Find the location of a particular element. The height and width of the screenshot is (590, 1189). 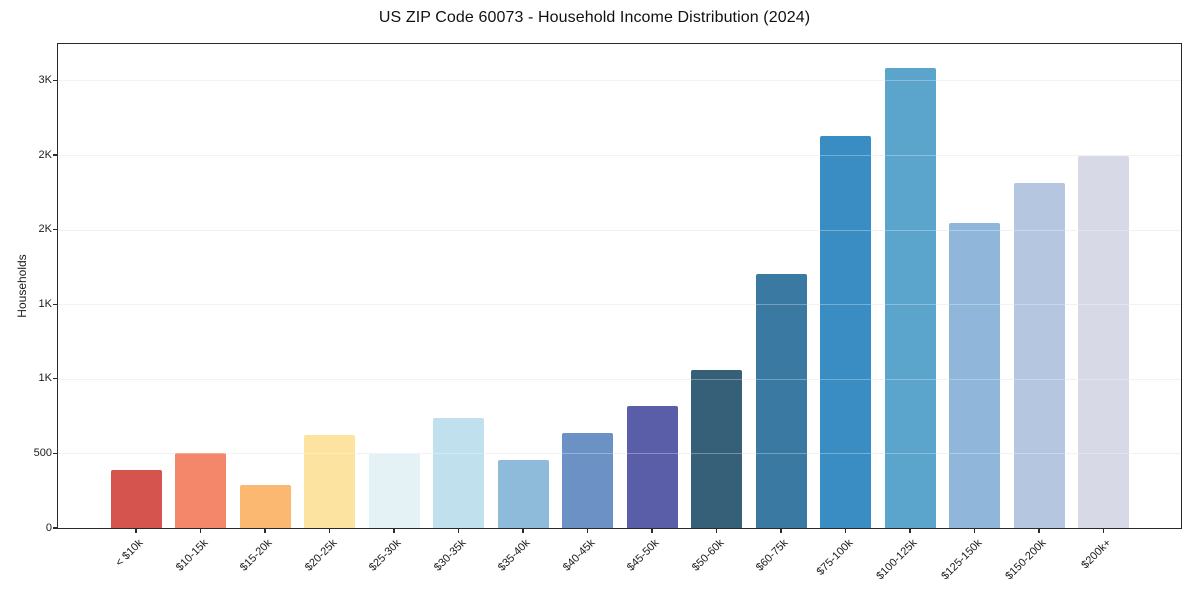

y-tick-label: 500 is located at coordinates (42, 452).